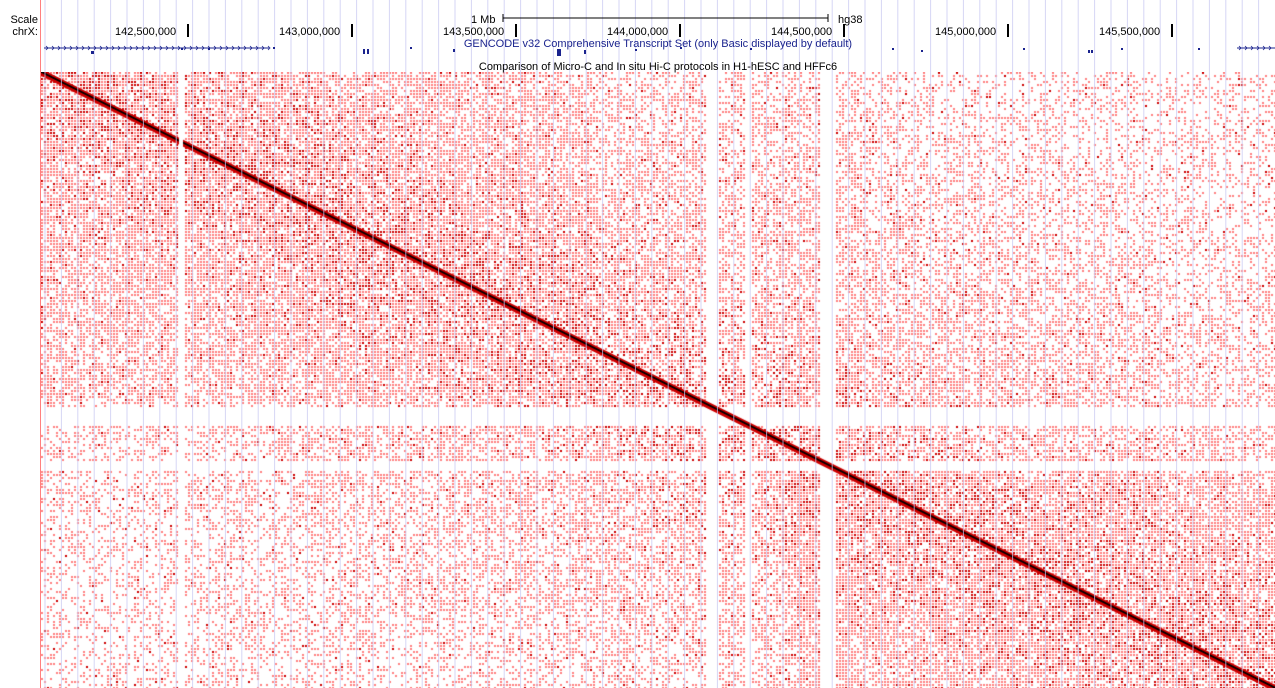 This screenshot has height=688, width=1275. Describe the element at coordinates (20, 344) in the screenshot. I see `track-label-column: Scale chrX:` at that location.